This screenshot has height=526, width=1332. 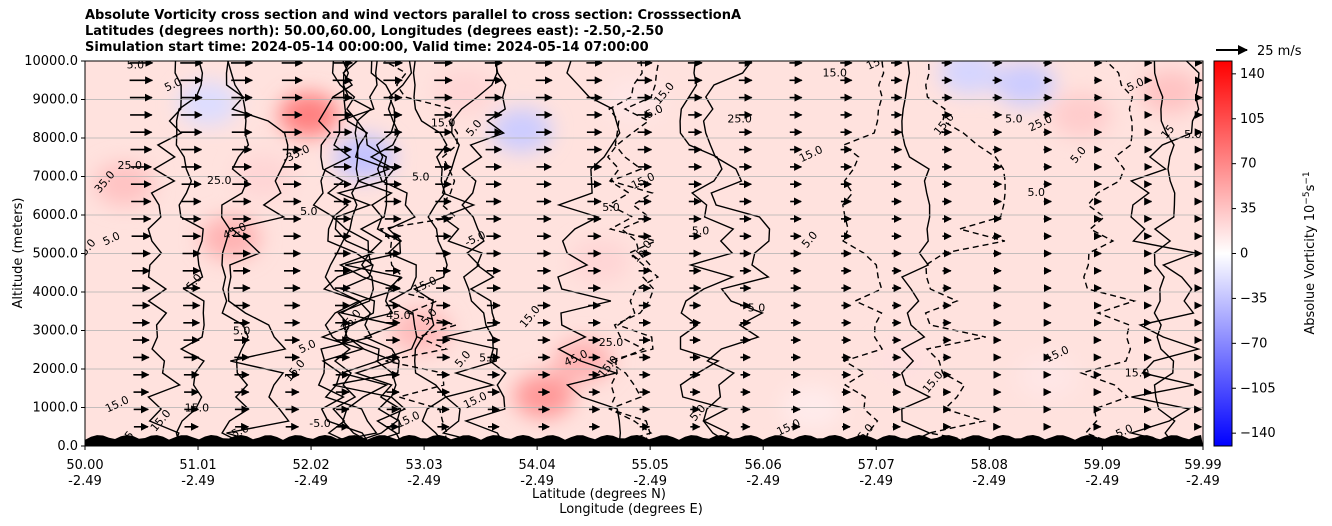 I want to click on y-tick-label-9: 9000.0, so click(x=56, y=100).